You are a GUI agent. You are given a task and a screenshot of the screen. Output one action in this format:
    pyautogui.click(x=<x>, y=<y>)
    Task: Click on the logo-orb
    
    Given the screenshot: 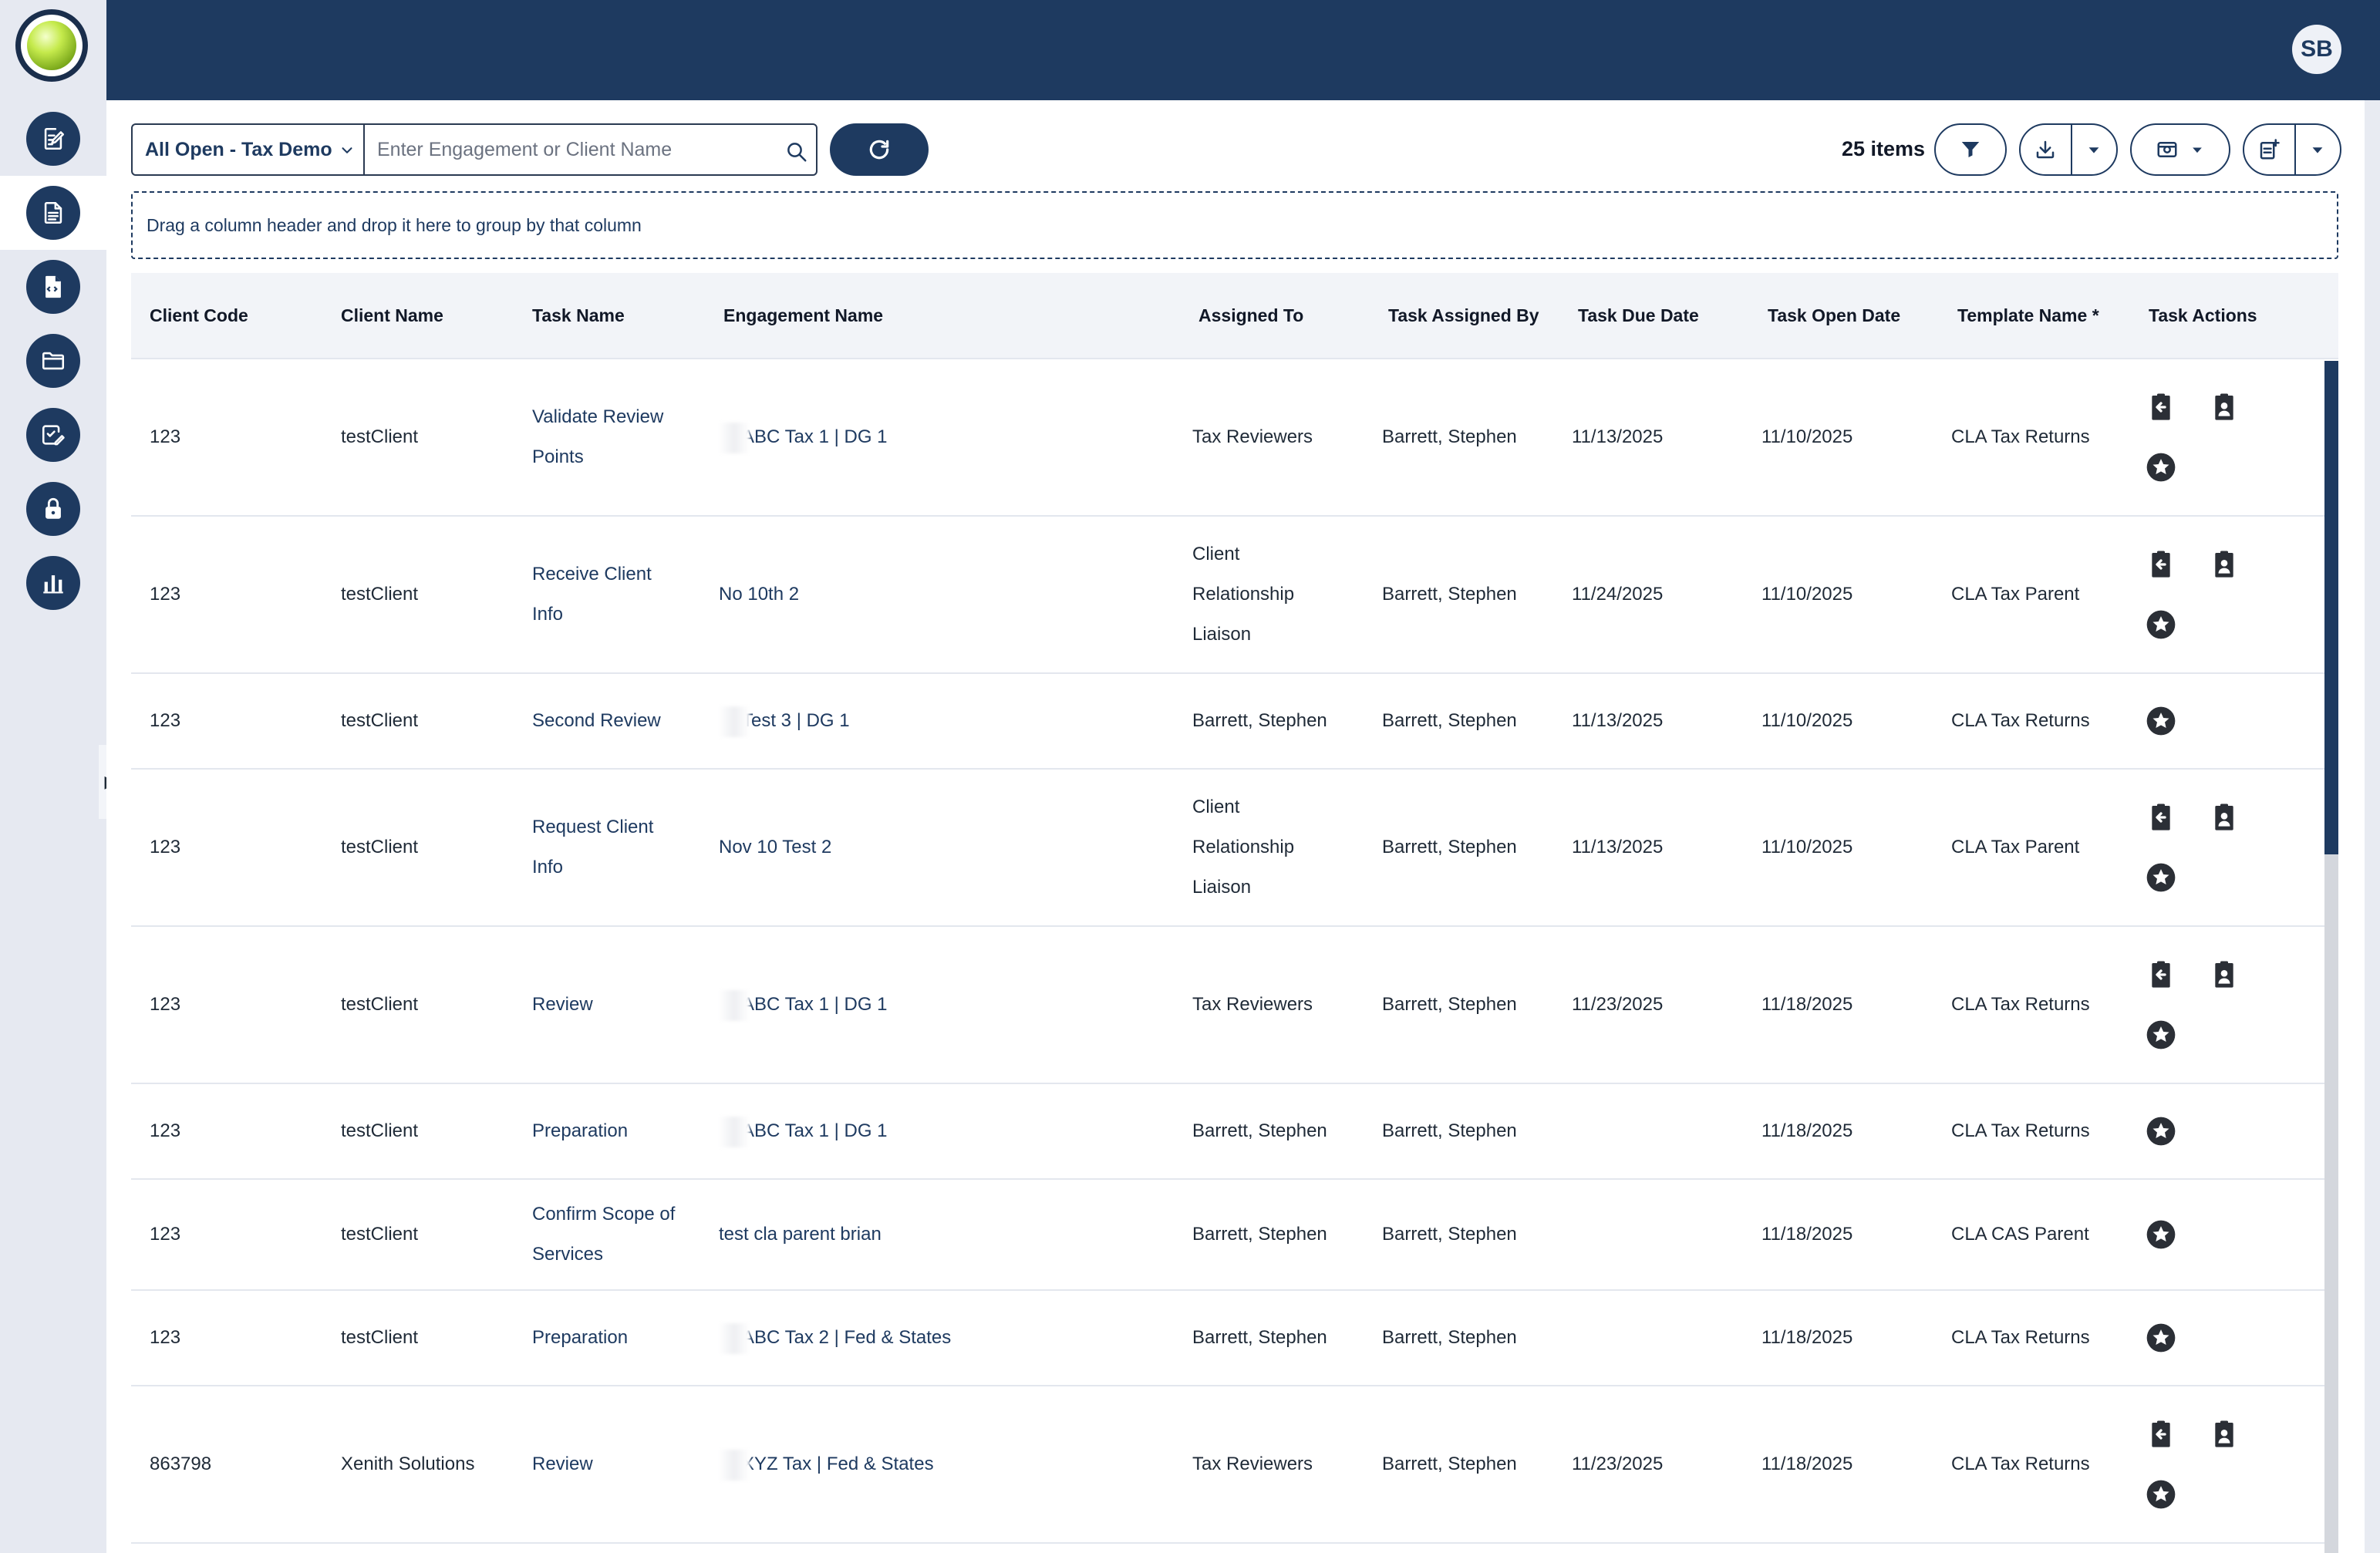 What is the action you would take?
    pyautogui.click(x=51, y=46)
    